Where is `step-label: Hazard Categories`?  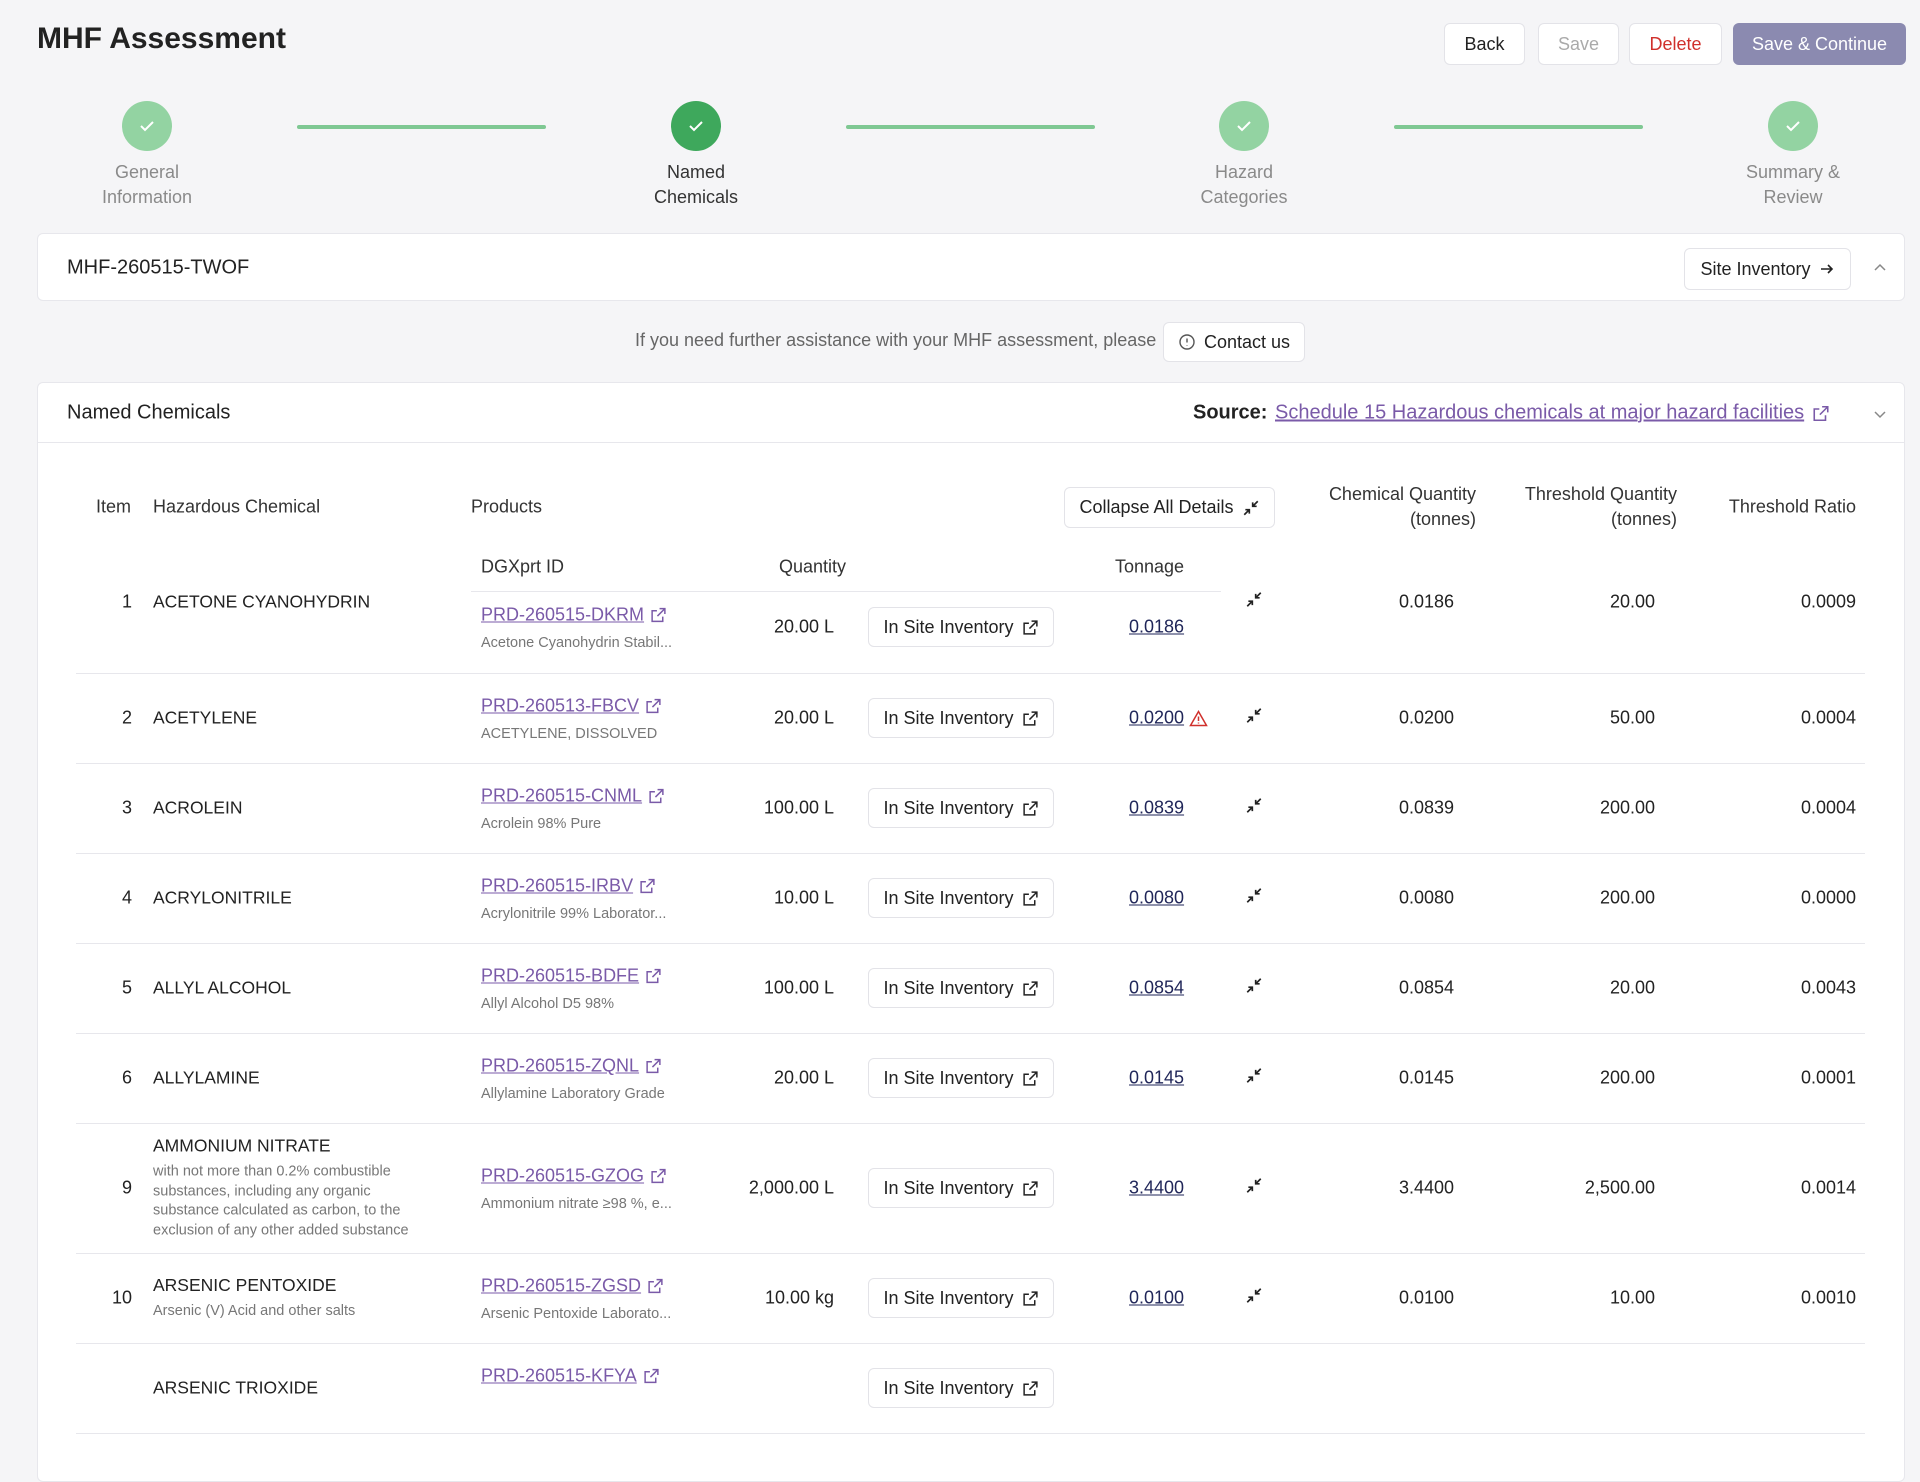
step-label: Hazard Categories is located at coordinates (1244, 184).